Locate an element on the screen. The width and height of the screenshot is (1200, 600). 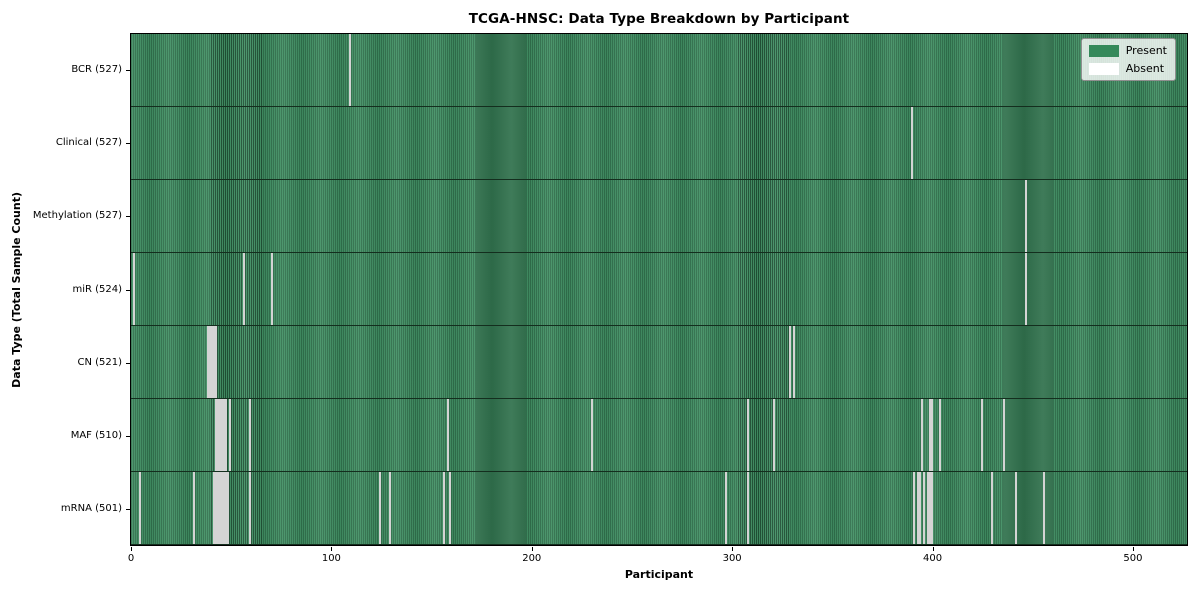
legend-label-absent: Absent is located at coordinates (1145, 68).